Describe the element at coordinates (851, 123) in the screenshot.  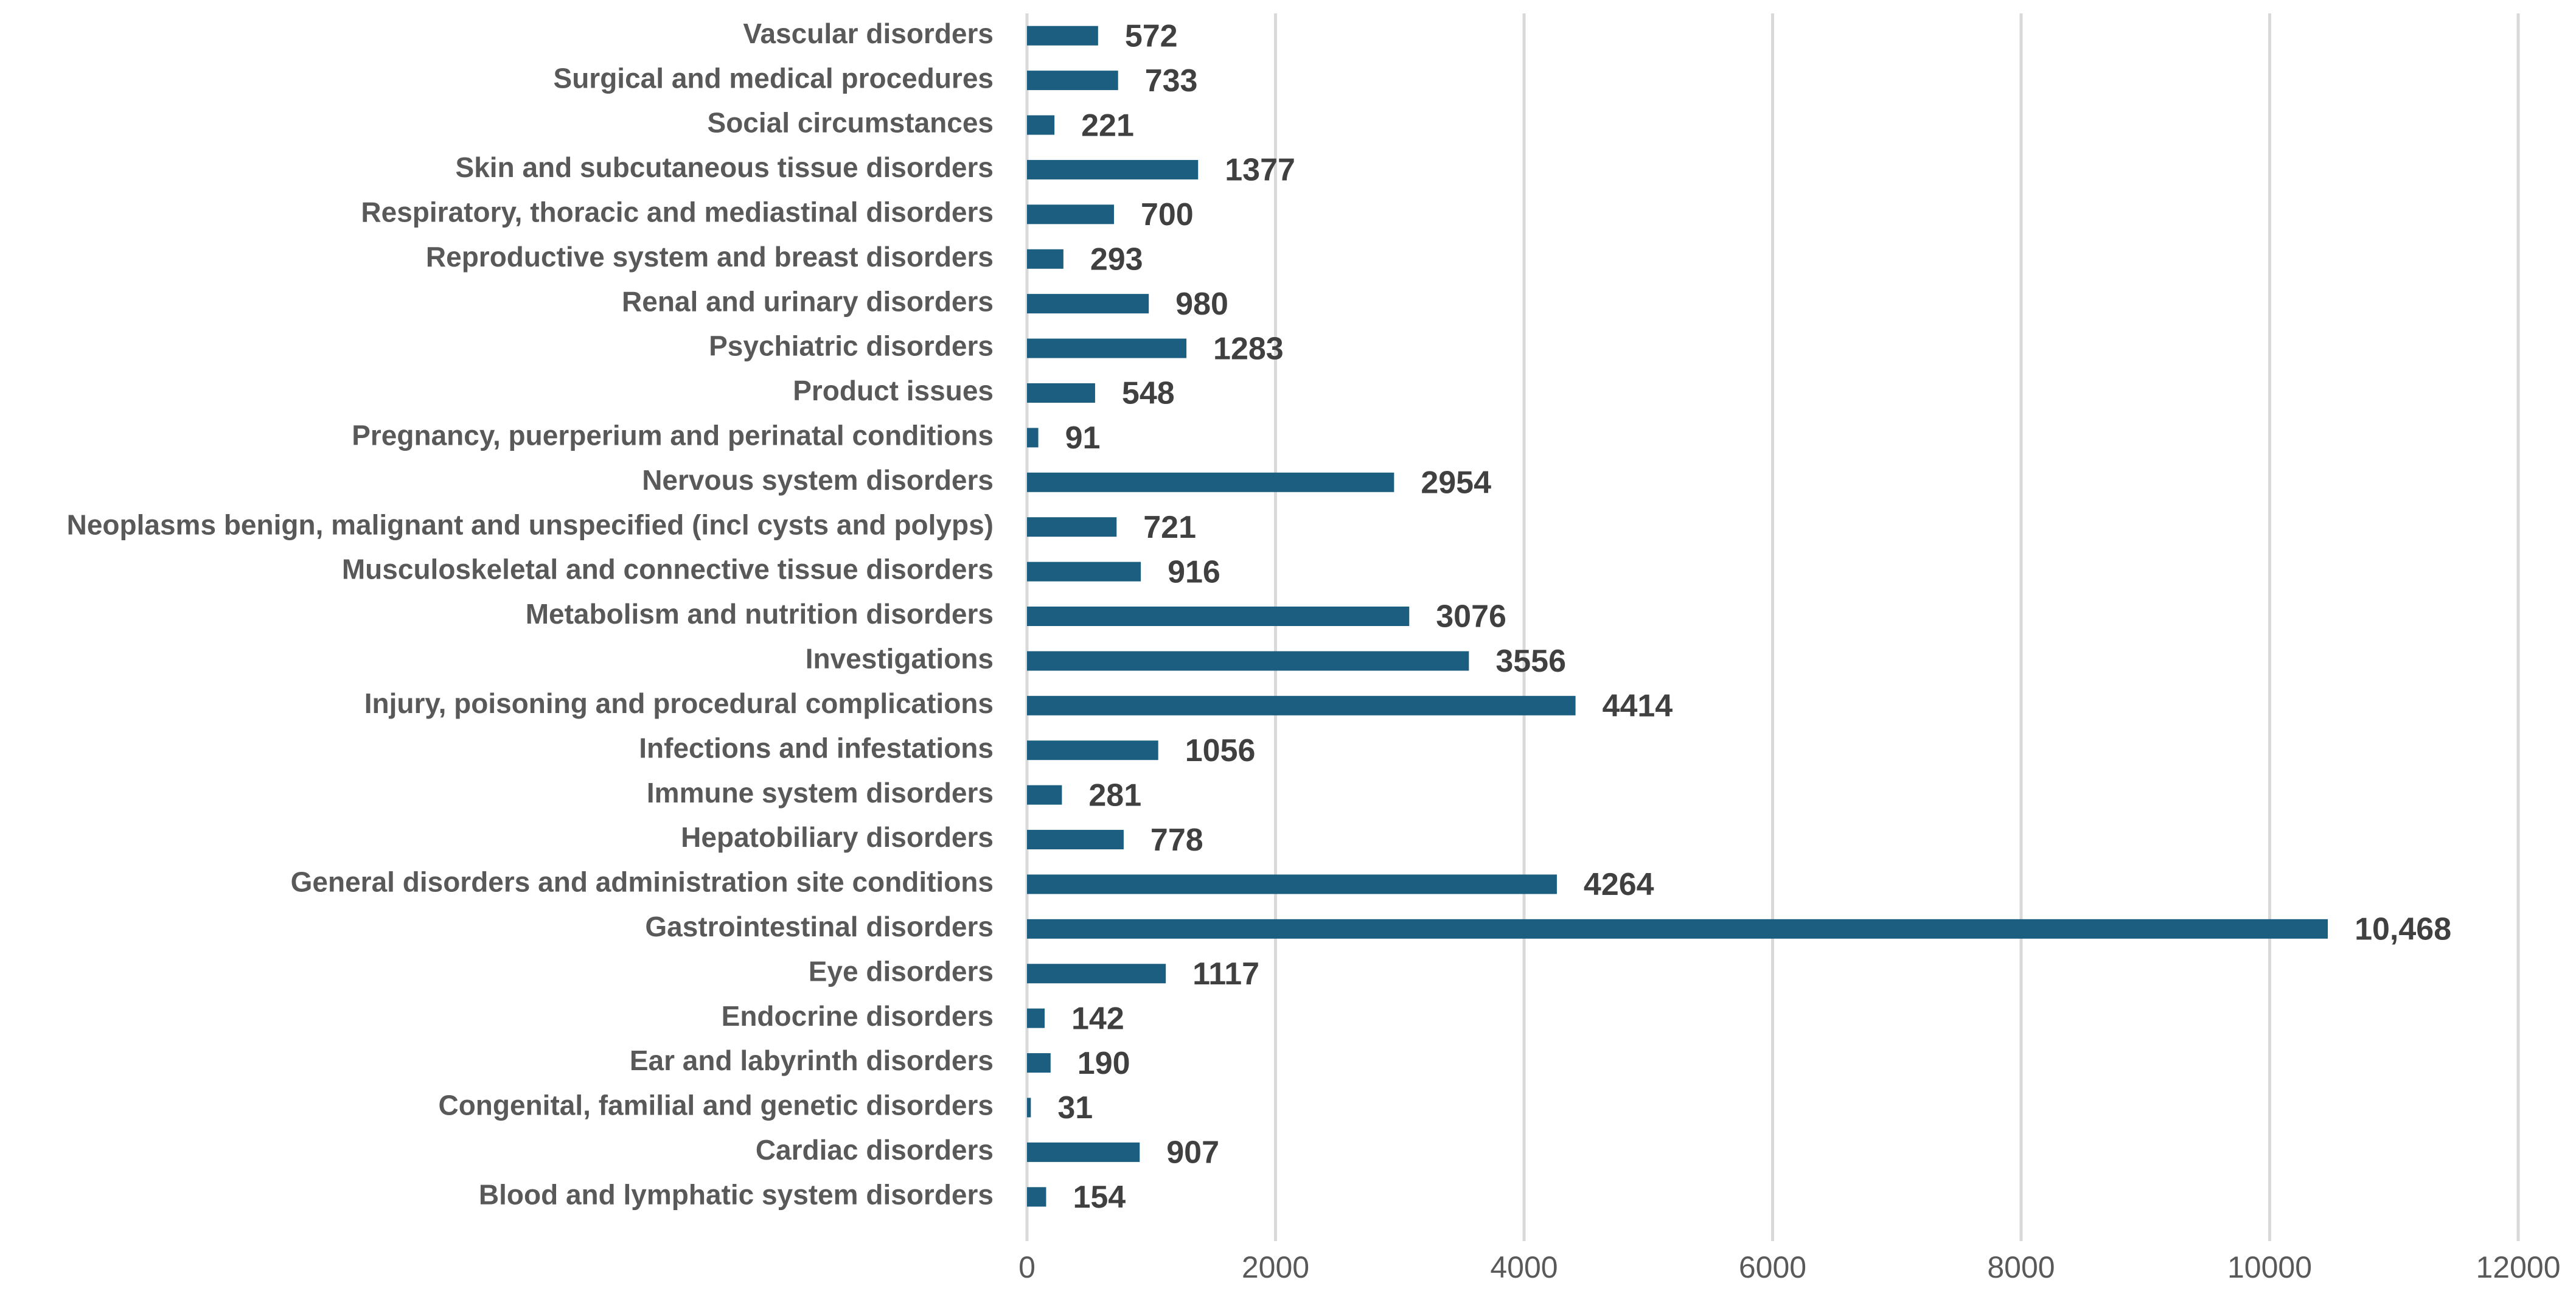
I see `category-label: Social circumstances` at that location.